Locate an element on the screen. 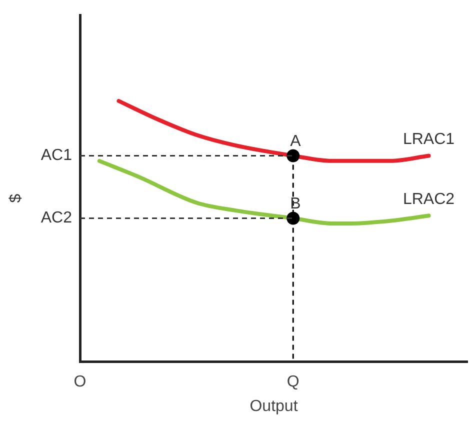 The height and width of the screenshot is (426, 476). x-axis-title: Output is located at coordinates (274, 406).